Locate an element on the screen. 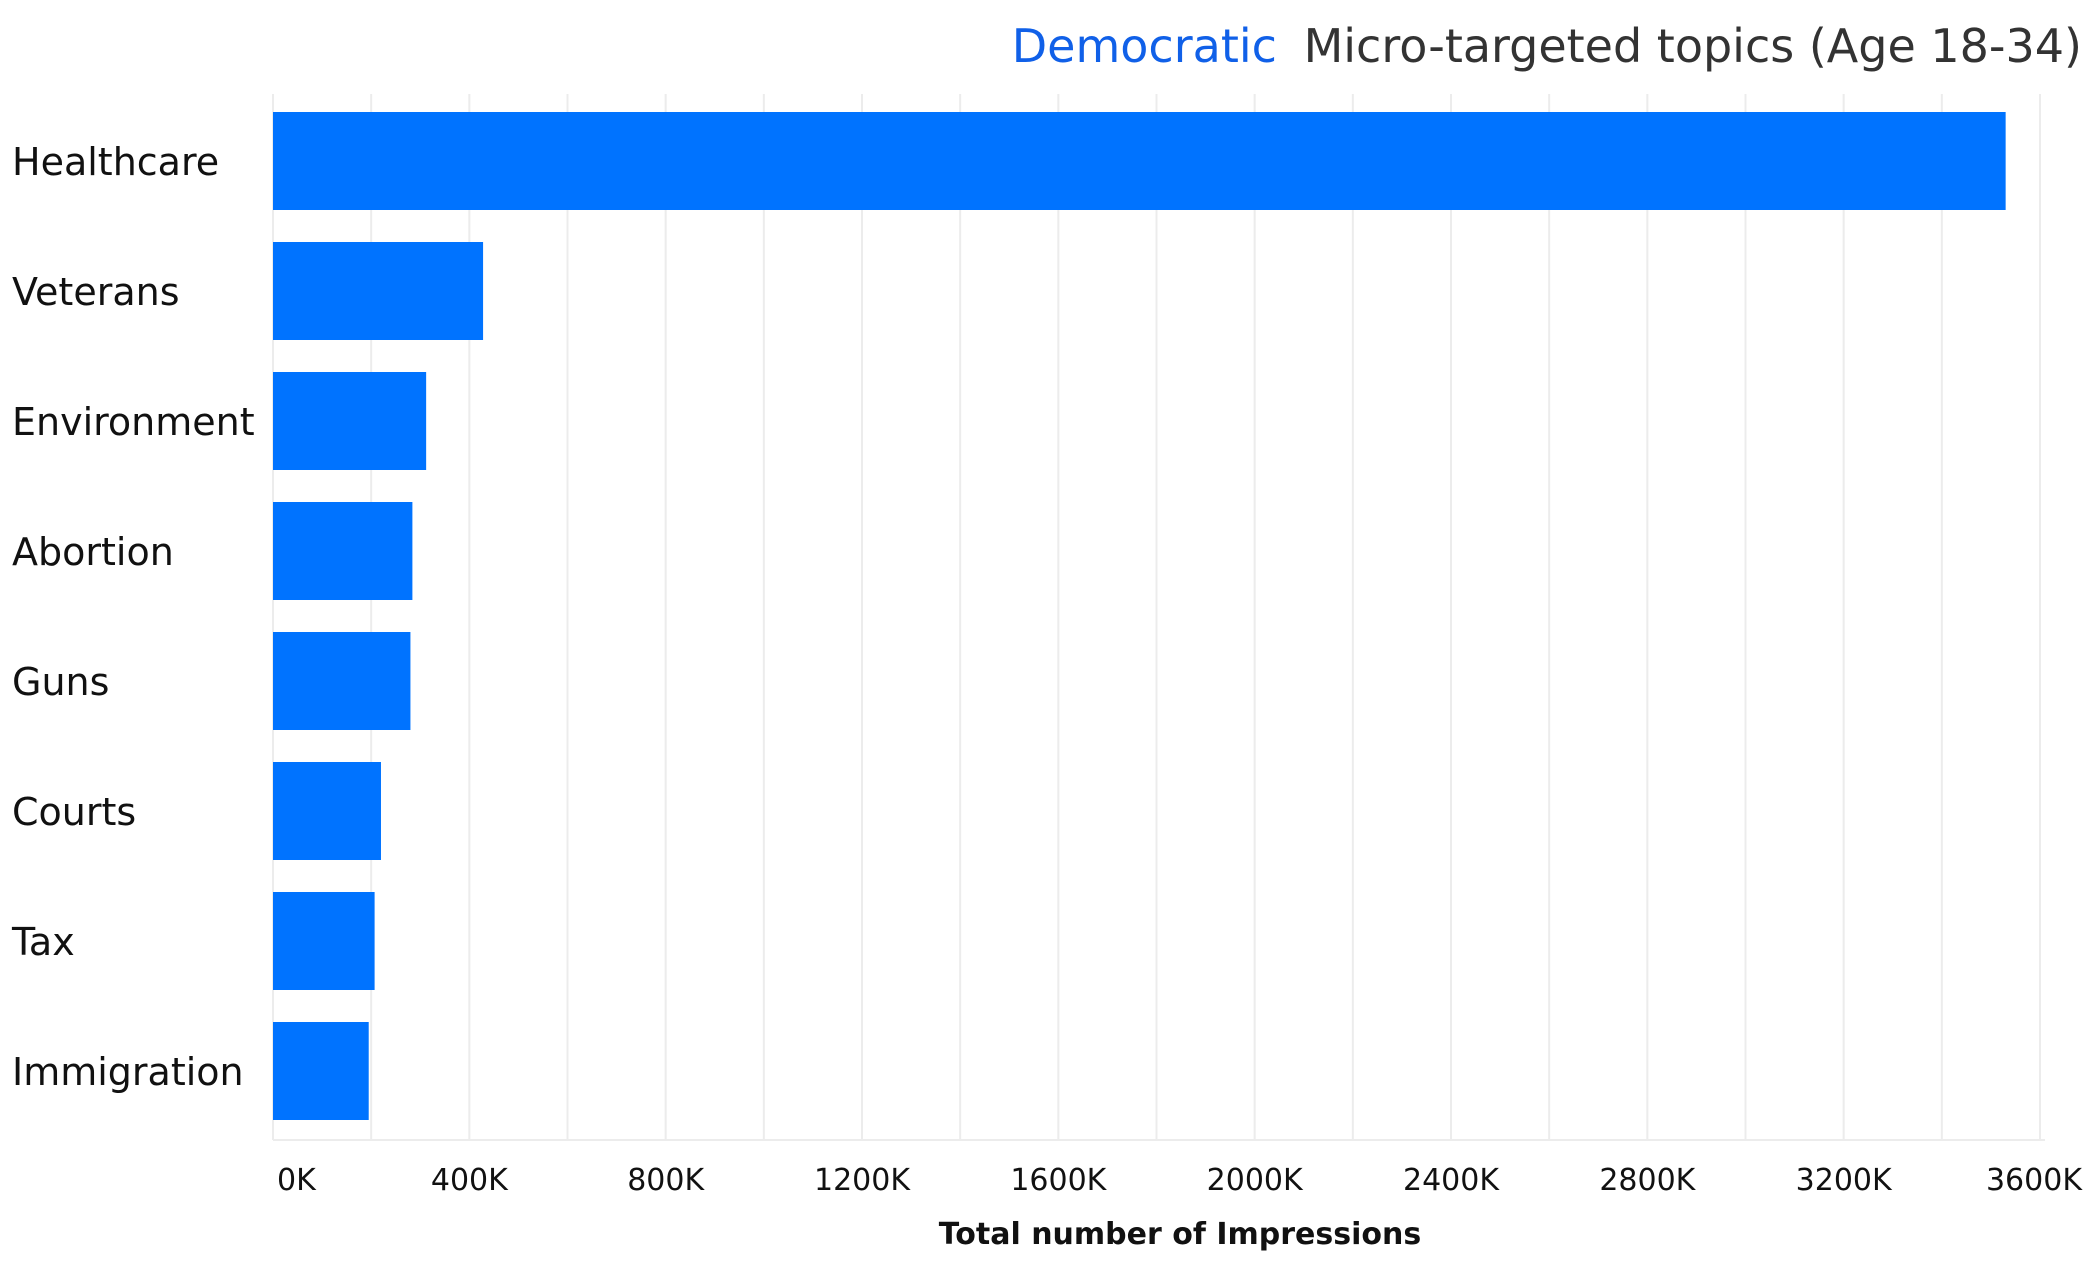 The height and width of the screenshot is (1270, 2092). x-tick-label: 3600K is located at coordinates (2034, 1180).